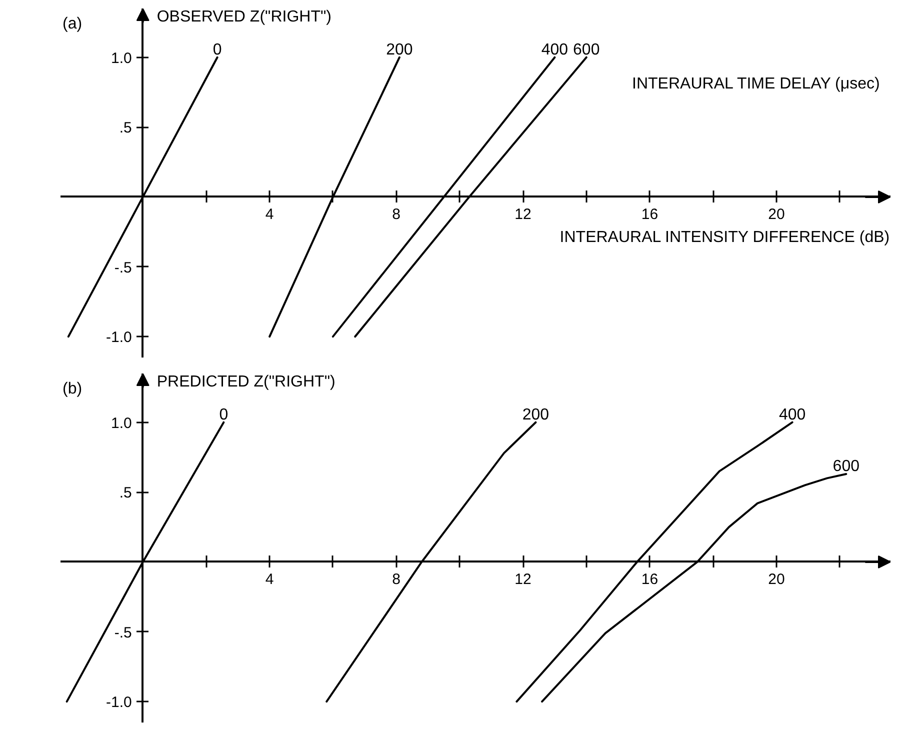  I want to click on annotation: (a), so click(72, 24).